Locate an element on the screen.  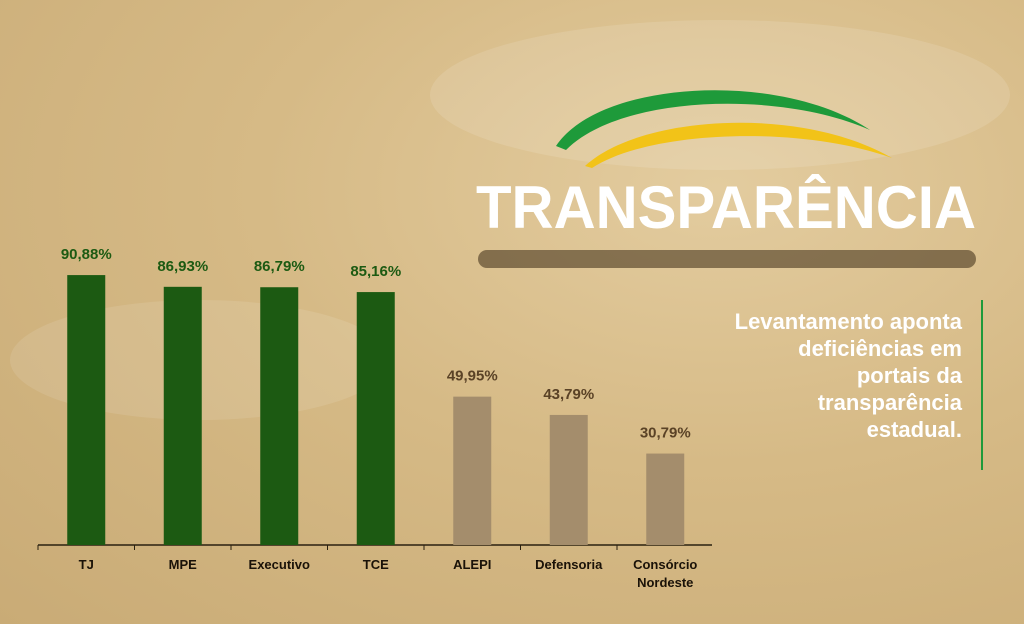
value-label: 90,88% is located at coordinates (86, 254).